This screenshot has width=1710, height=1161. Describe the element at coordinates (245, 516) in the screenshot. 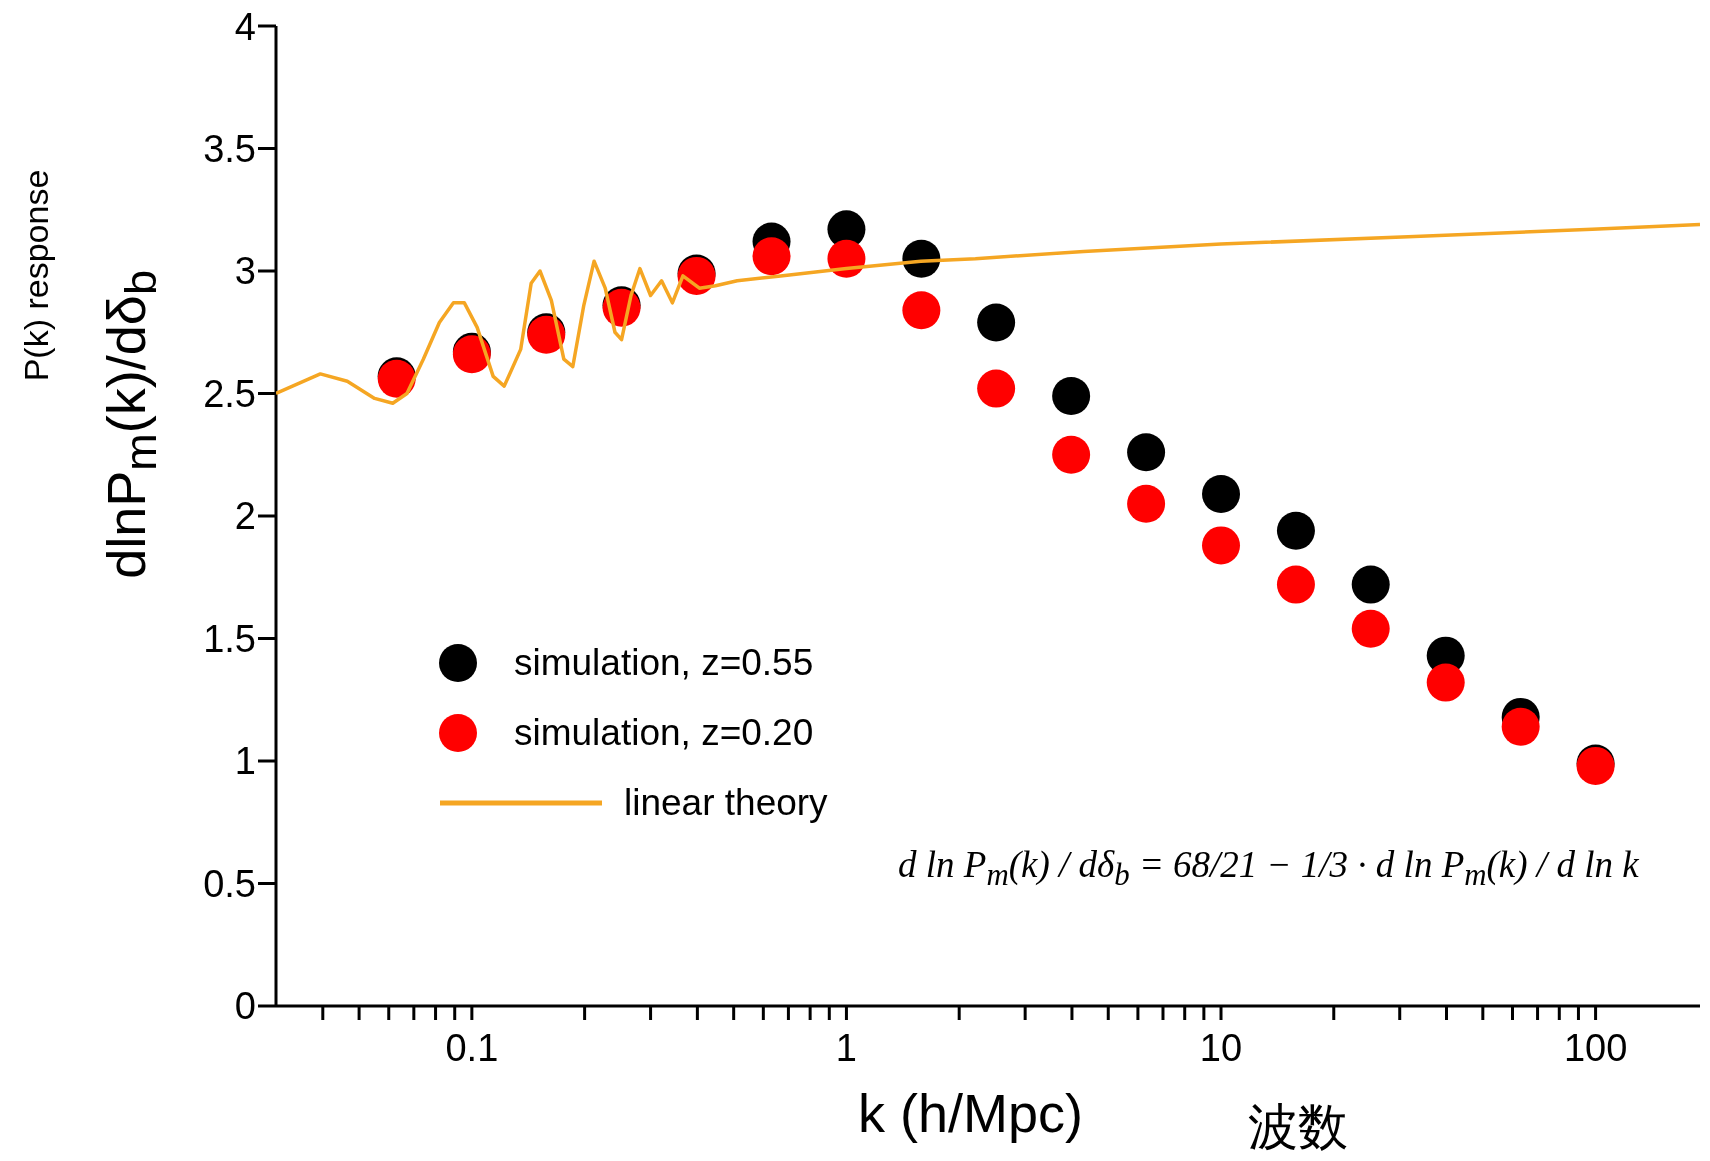

I see `y-tick-label: 2` at that location.